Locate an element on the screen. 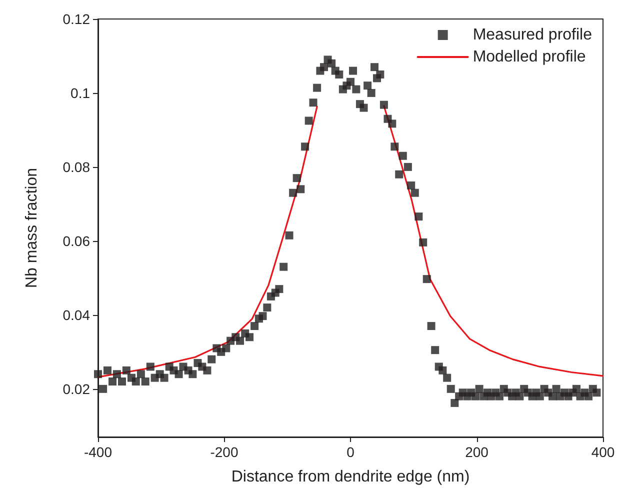 This screenshot has height=490, width=619. x-axis-title: Distance from dendrite edge (nm) is located at coordinates (350, 477).